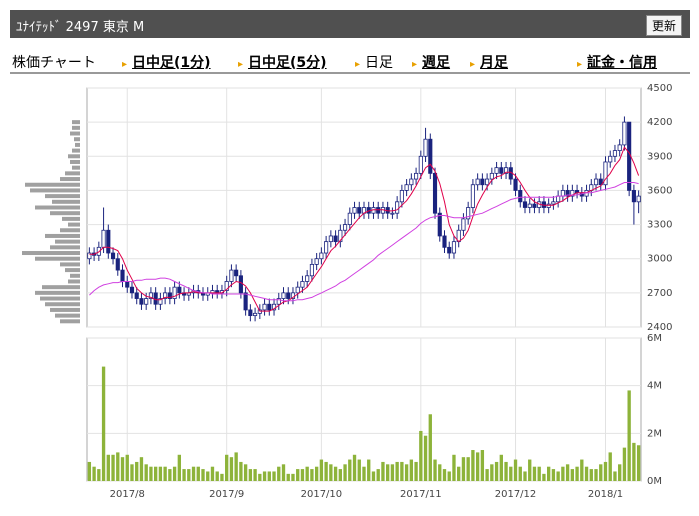  I want to click on tab: 日中足(5分), so click(282, 62).